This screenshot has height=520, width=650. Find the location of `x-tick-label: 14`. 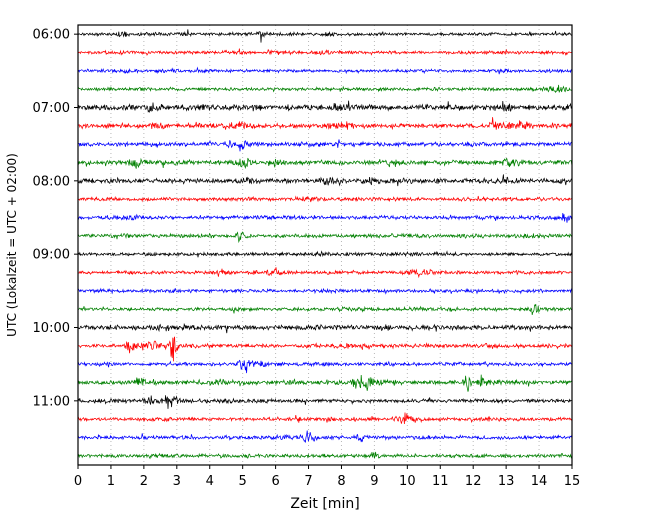

x-tick-label: 14 is located at coordinates (539, 481).